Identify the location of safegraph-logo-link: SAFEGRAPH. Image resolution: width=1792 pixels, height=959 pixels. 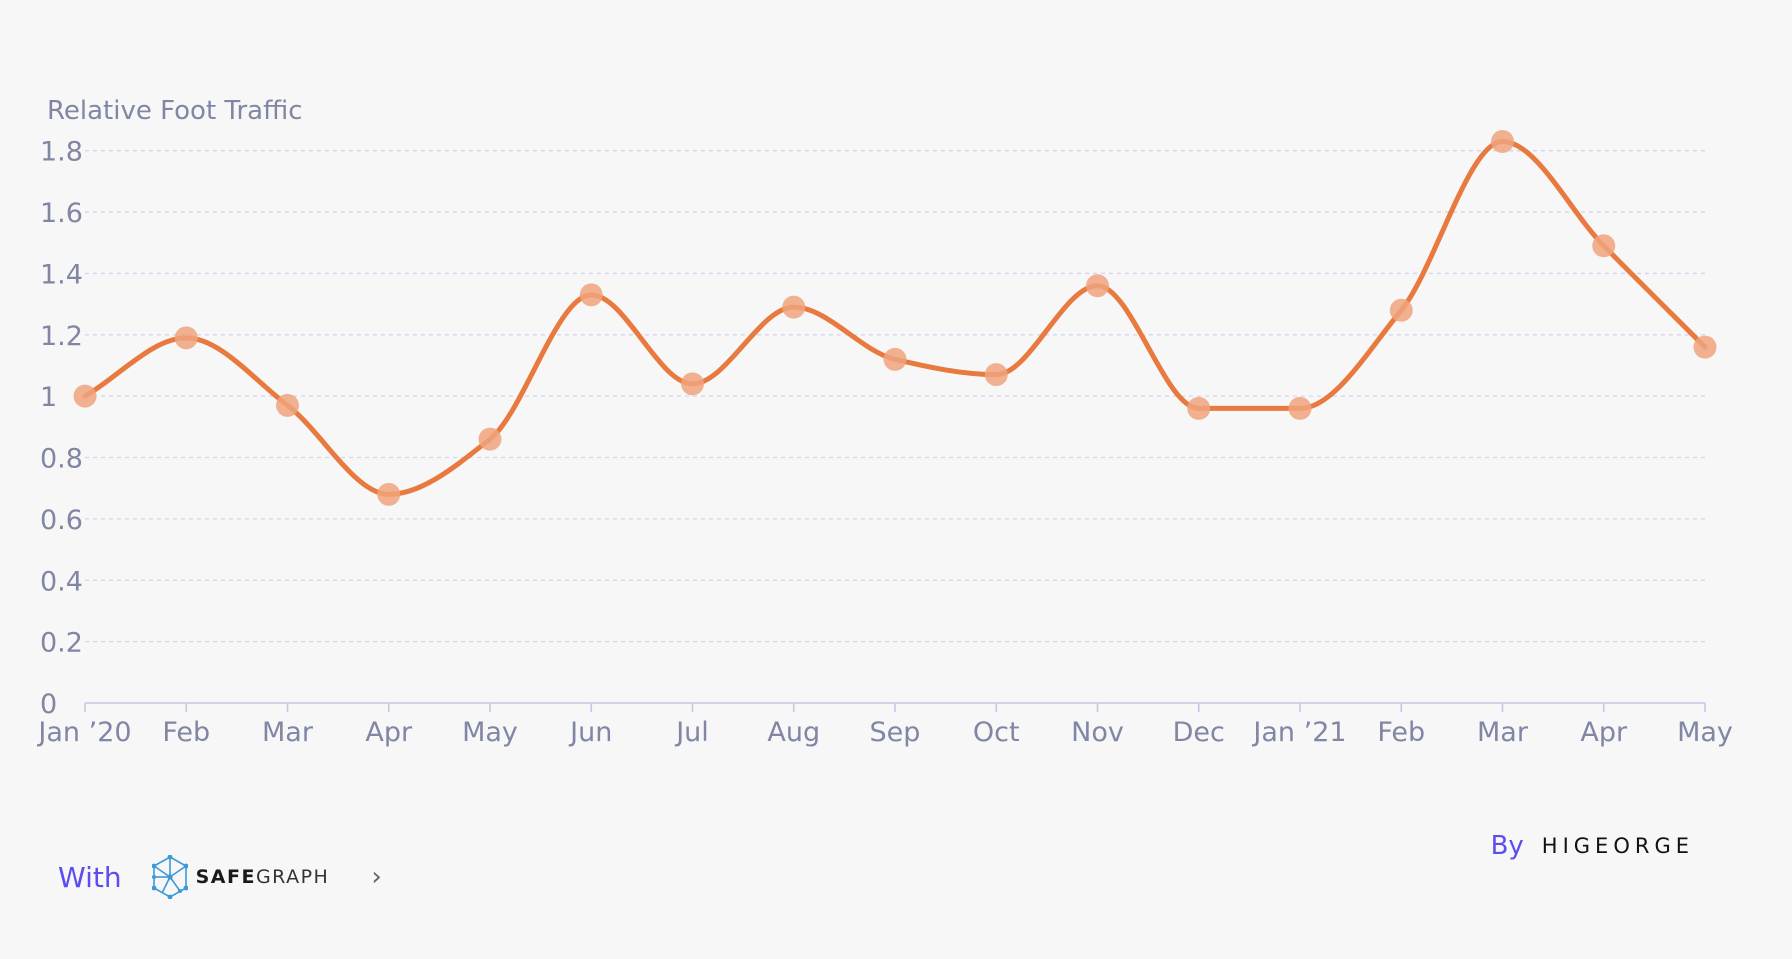
(240, 877).